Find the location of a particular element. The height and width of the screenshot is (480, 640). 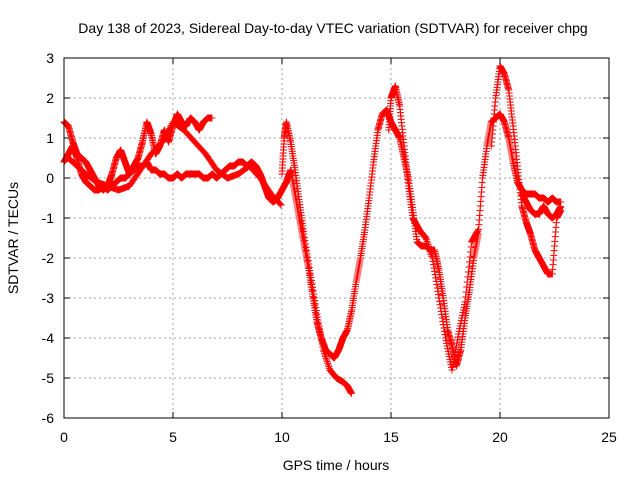

y-axis-label: SDTVAR / TECUs is located at coordinates (13, 238).